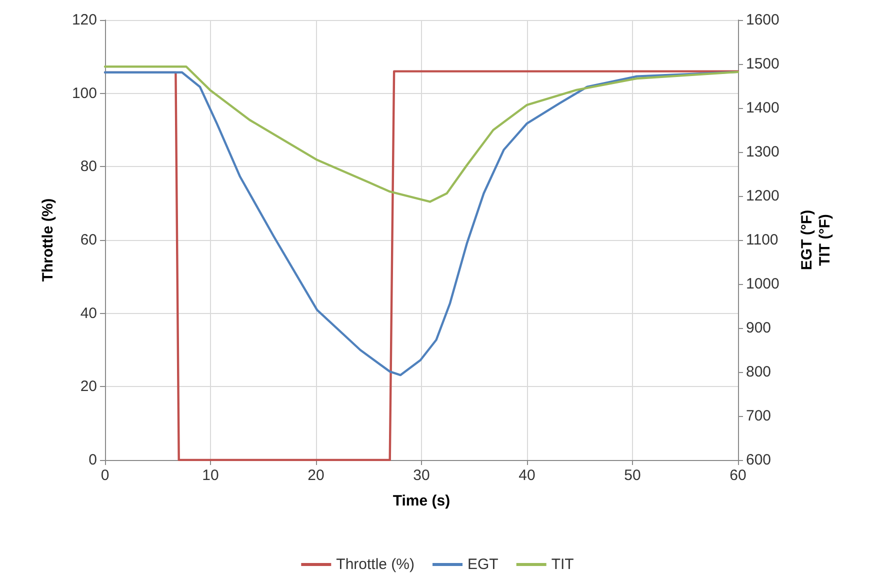 This screenshot has width=875, height=579. What do you see at coordinates (738, 475) in the screenshot?
I see `x-tick-label: 60` at bounding box center [738, 475].